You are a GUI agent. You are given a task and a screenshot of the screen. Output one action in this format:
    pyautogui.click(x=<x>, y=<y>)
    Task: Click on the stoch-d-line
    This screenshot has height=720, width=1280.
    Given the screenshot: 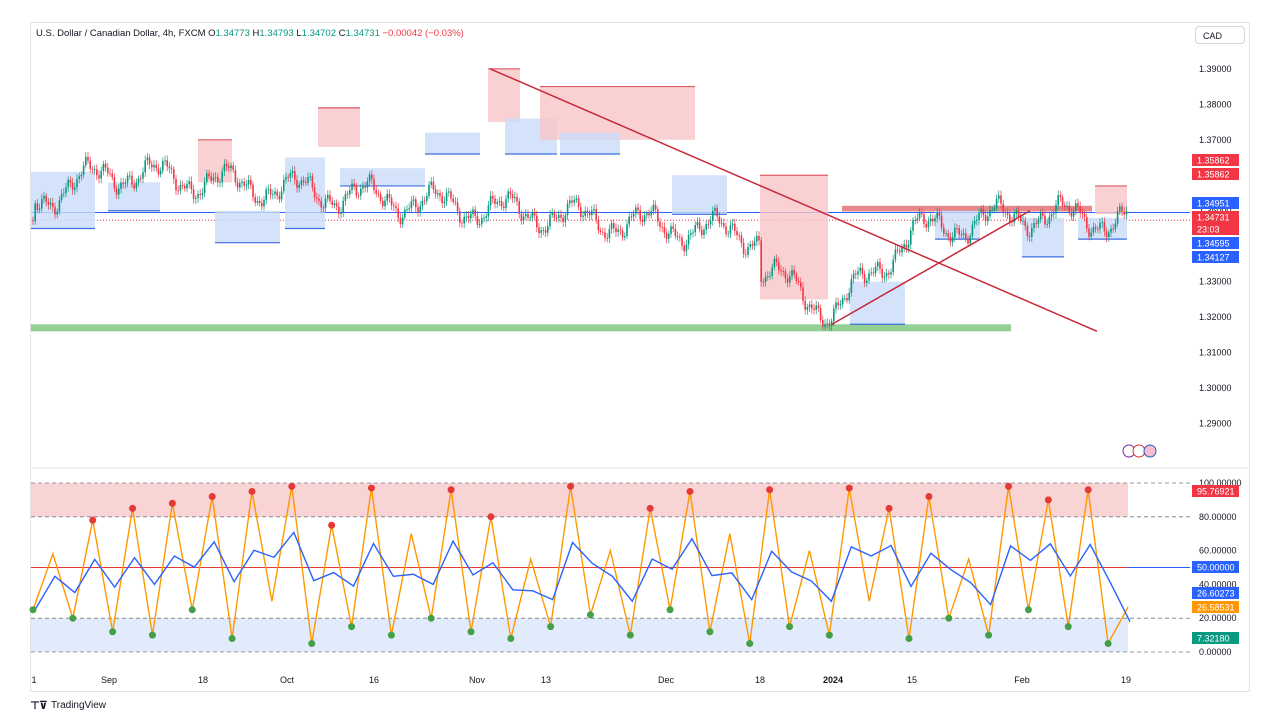 What is the action you would take?
    pyautogui.click(x=582, y=576)
    